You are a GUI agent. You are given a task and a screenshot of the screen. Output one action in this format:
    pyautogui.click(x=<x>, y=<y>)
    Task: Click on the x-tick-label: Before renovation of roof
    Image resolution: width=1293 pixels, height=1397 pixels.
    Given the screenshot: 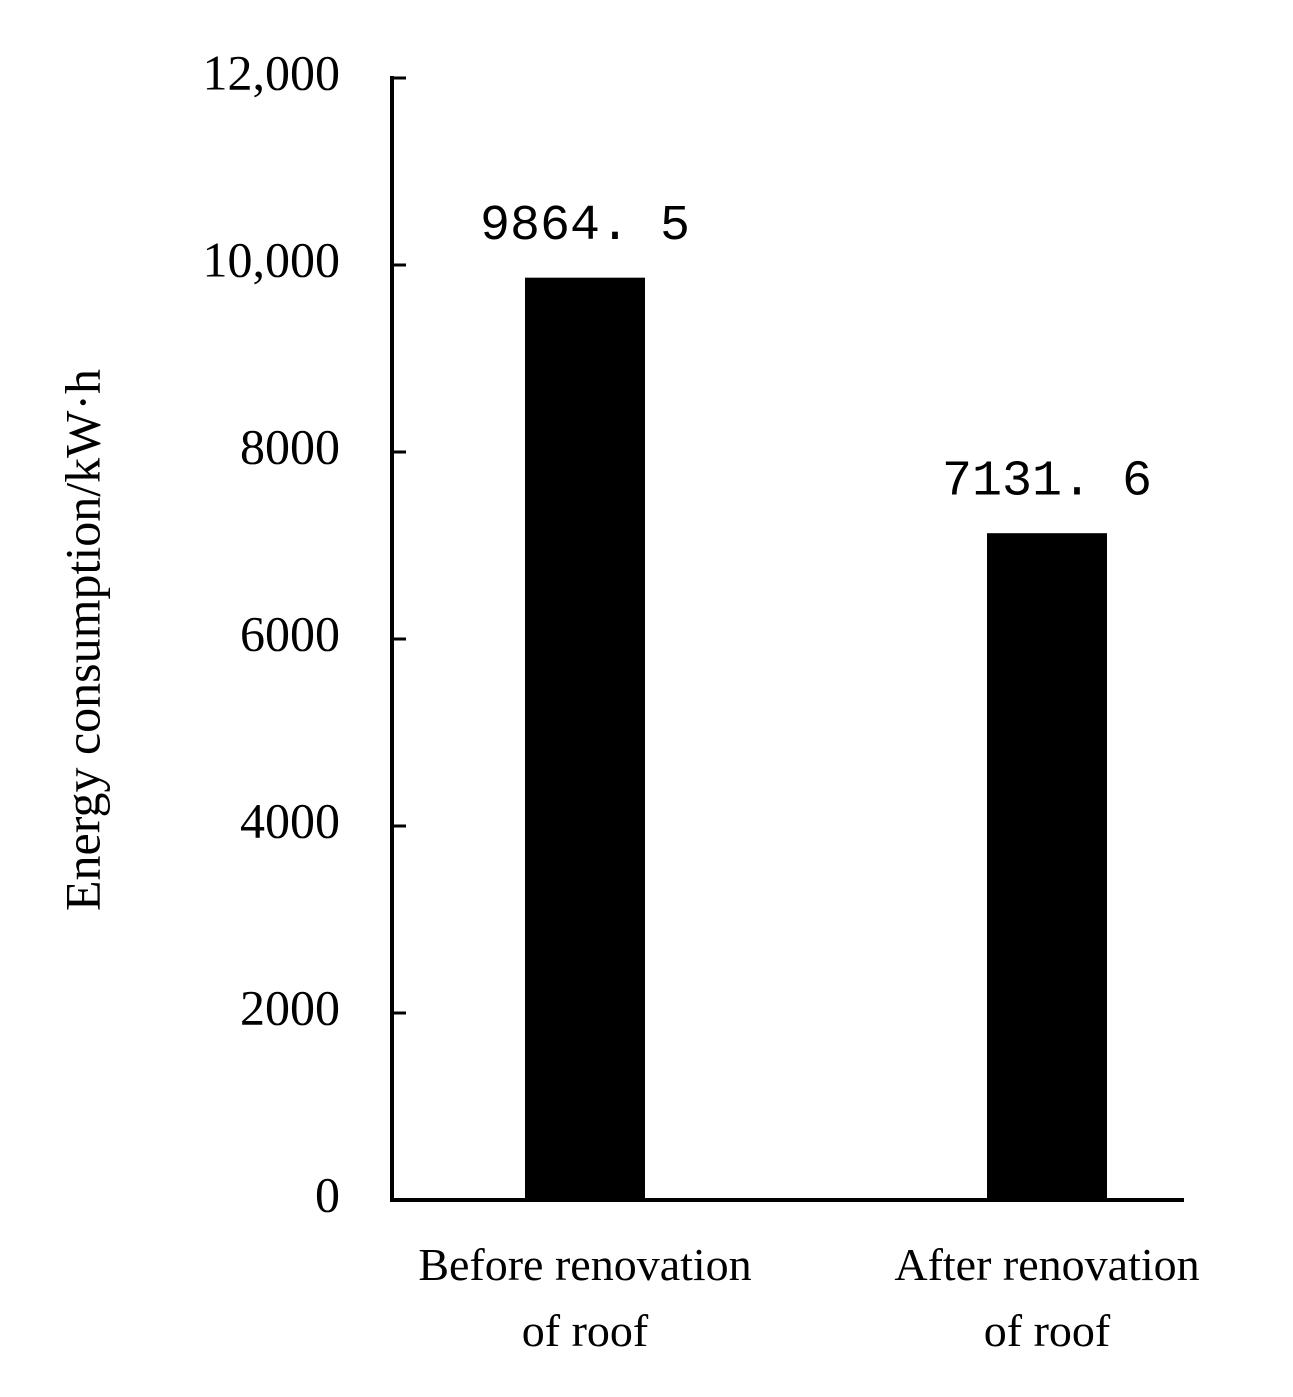 What is the action you would take?
    pyautogui.click(x=585, y=1297)
    